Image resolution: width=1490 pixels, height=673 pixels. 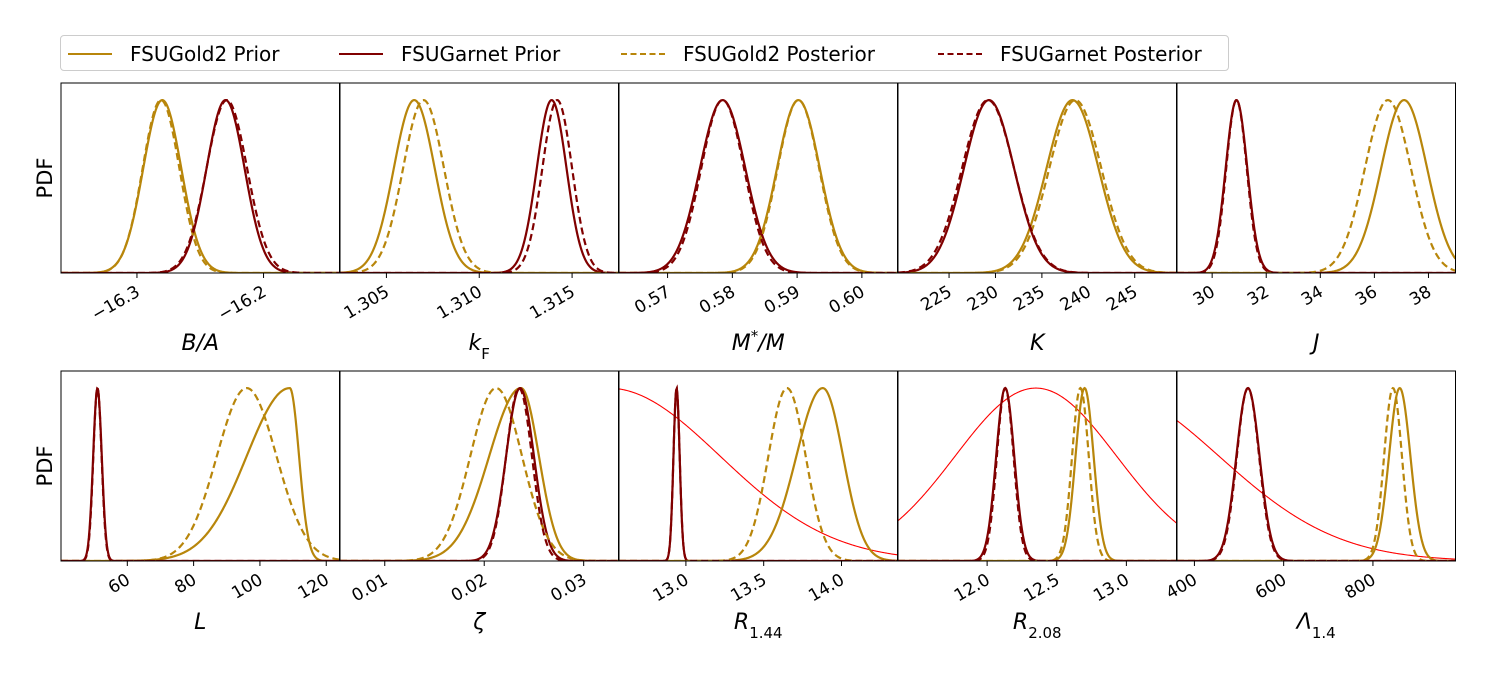 What do you see at coordinates (481, 54) in the screenshot?
I see `legend-label: FSUGarnet Prior` at bounding box center [481, 54].